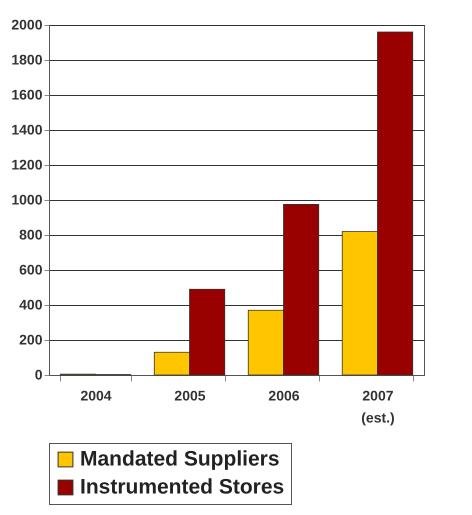 The image size is (472, 515). What do you see at coordinates (31, 304) in the screenshot?
I see `y-tick-label: 400` at bounding box center [31, 304].